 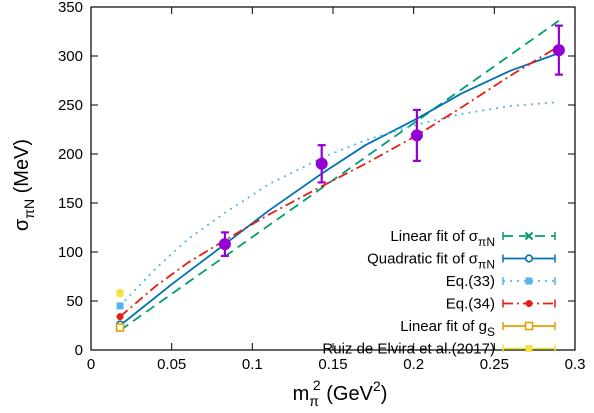 What do you see at coordinates (70, 154) in the screenshot?
I see `y-tick-label: 200` at bounding box center [70, 154].